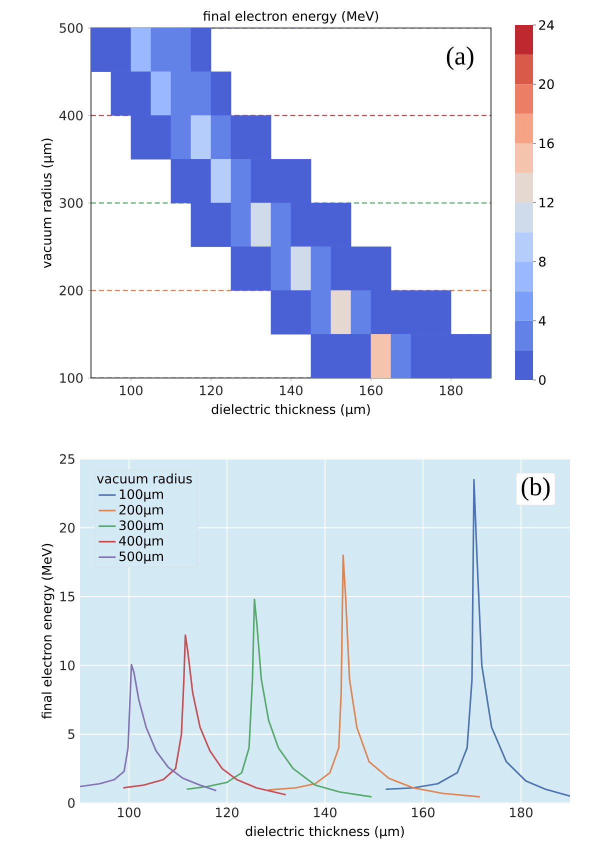 Image resolution: width=589 pixels, height=867 pixels. What do you see at coordinates (290, 17) in the screenshot?
I see `chart-title: final electron energy (MeV)` at bounding box center [290, 17].